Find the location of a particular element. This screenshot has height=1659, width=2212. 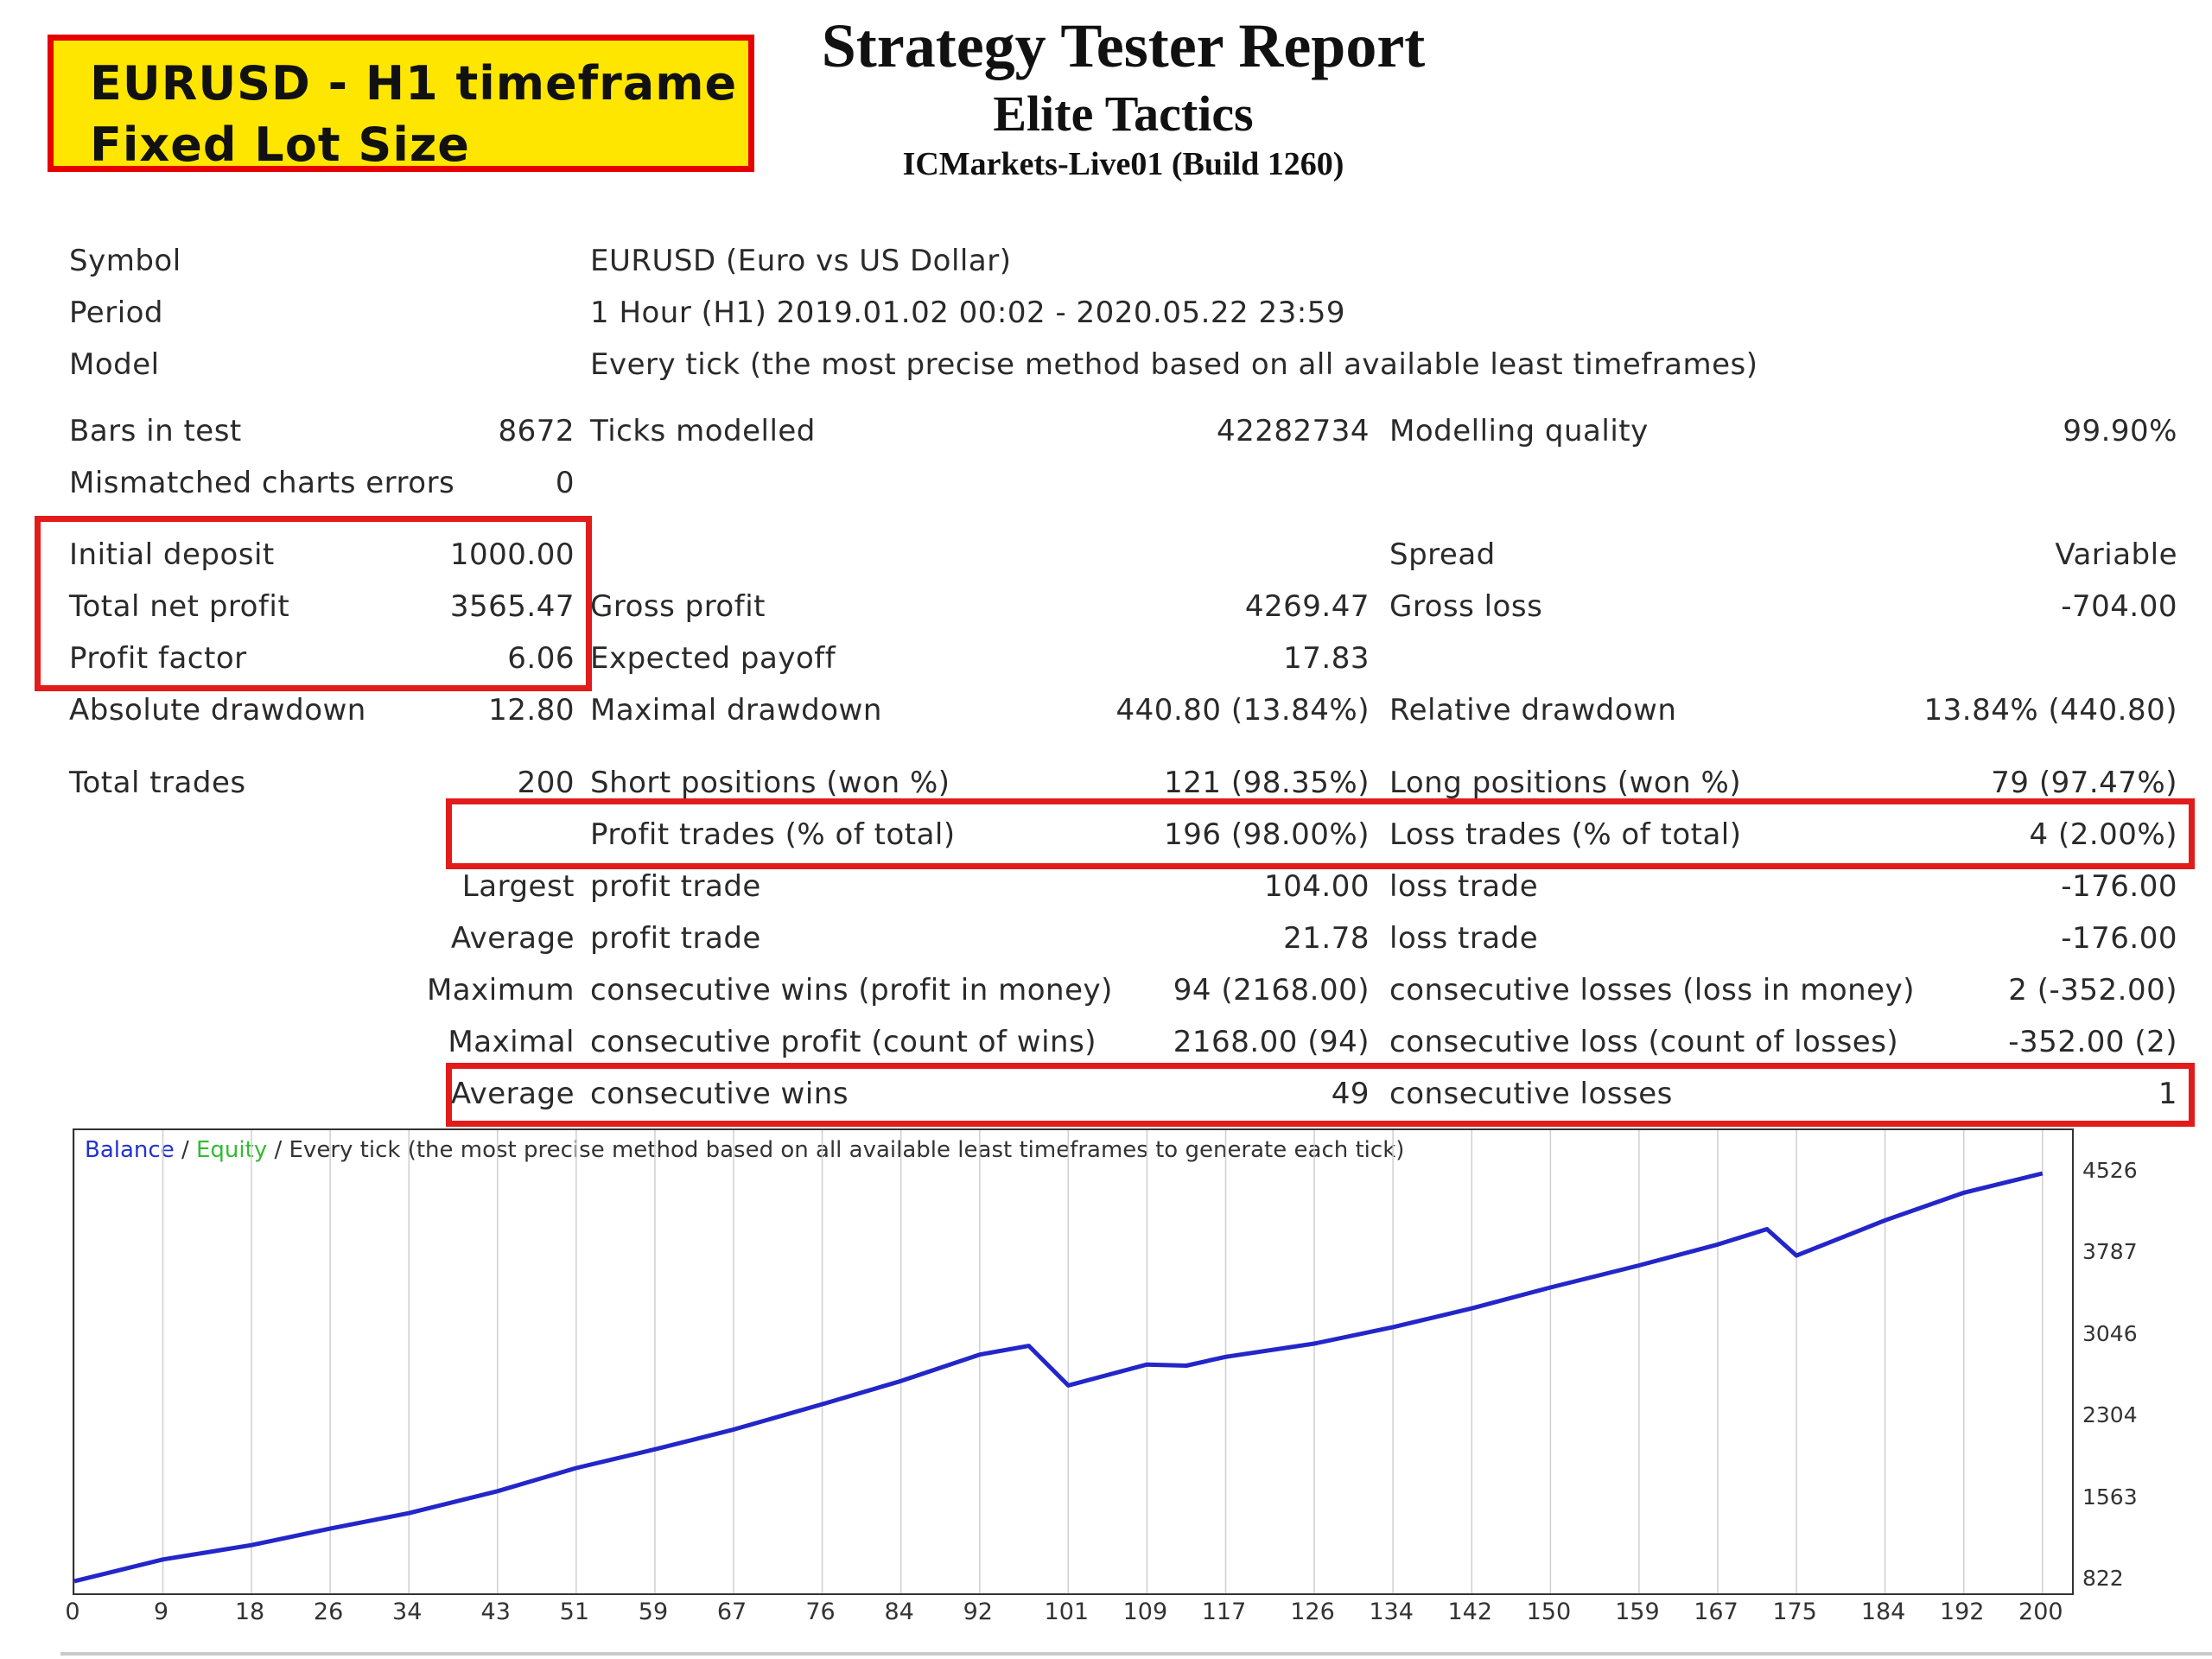

x-tick-label: 134 is located at coordinates (1391, 1612).